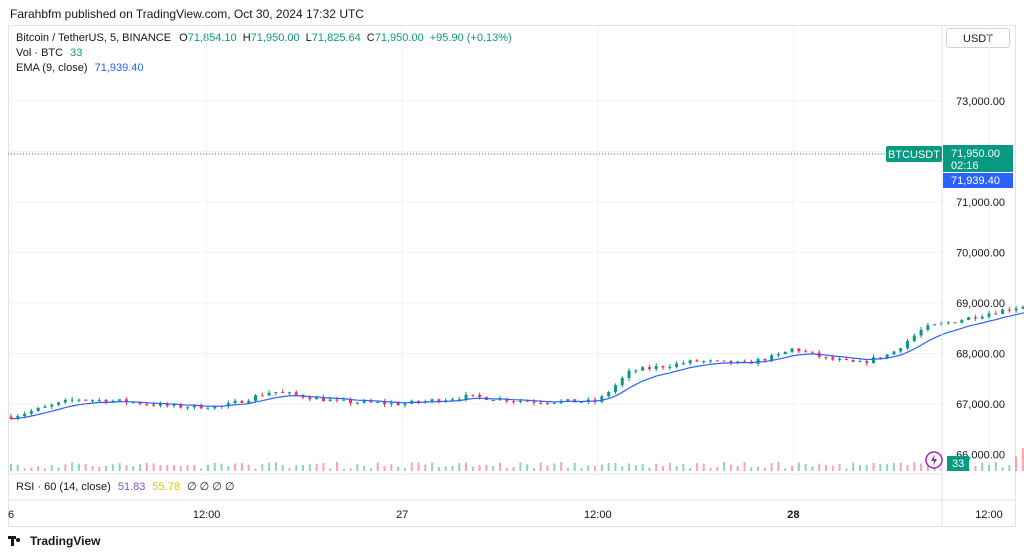 The height and width of the screenshot is (557, 1024). What do you see at coordinates (965, 166) in the screenshot?
I see `countdown-text: 02:16` at bounding box center [965, 166].